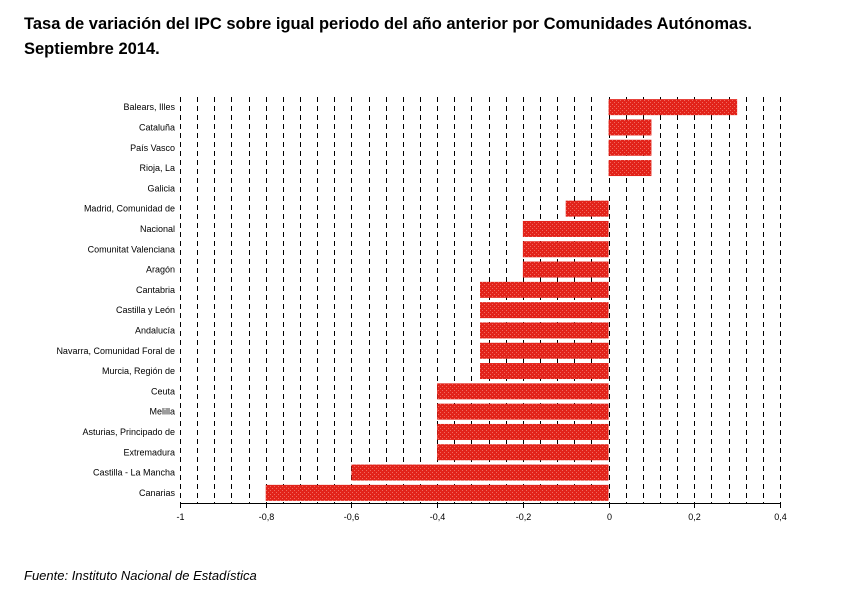  Describe the element at coordinates (438, 517) in the screenshot. I see `x-tick-label: -0,4` at that location.